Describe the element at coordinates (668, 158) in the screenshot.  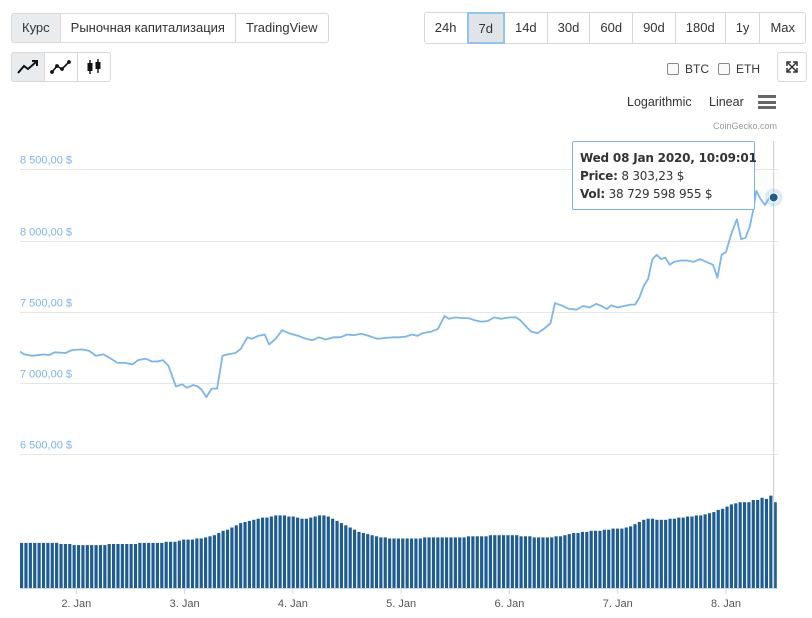
I see `tooltip-date: Wed 08 Jan 2020, 10:09:01` at that location.